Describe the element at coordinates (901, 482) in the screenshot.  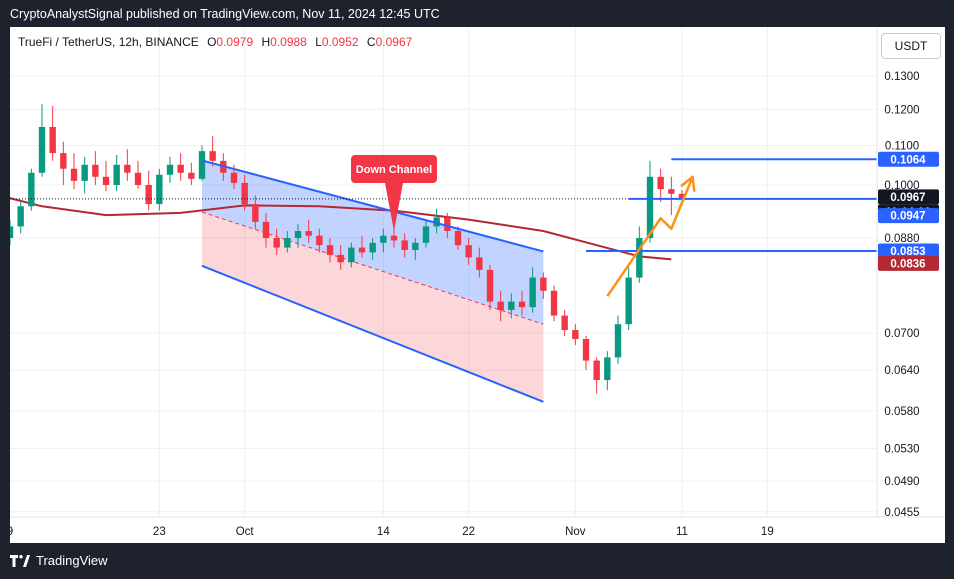
I see `y-tick-label: 0.0490` at that location.